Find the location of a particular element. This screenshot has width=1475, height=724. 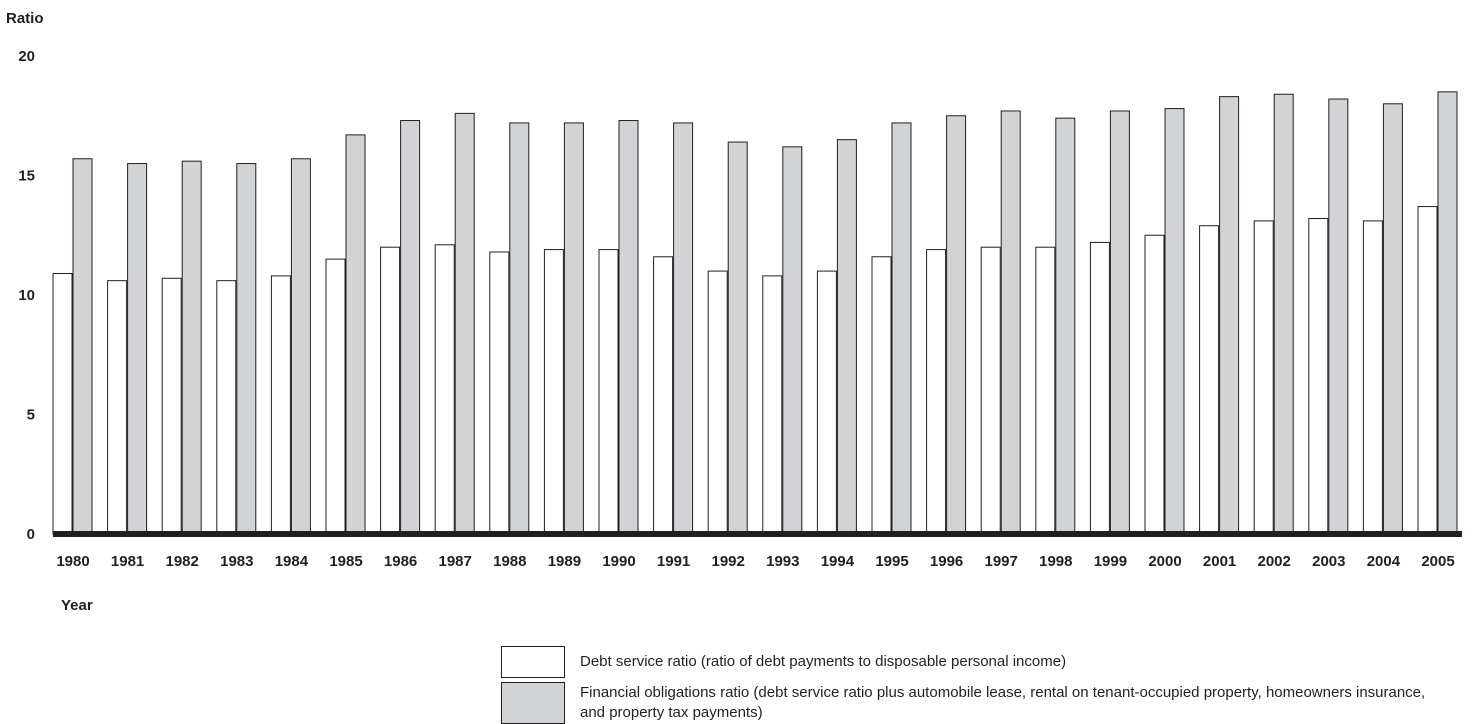

bar-group-1985 is located at coordinates (345, 334).